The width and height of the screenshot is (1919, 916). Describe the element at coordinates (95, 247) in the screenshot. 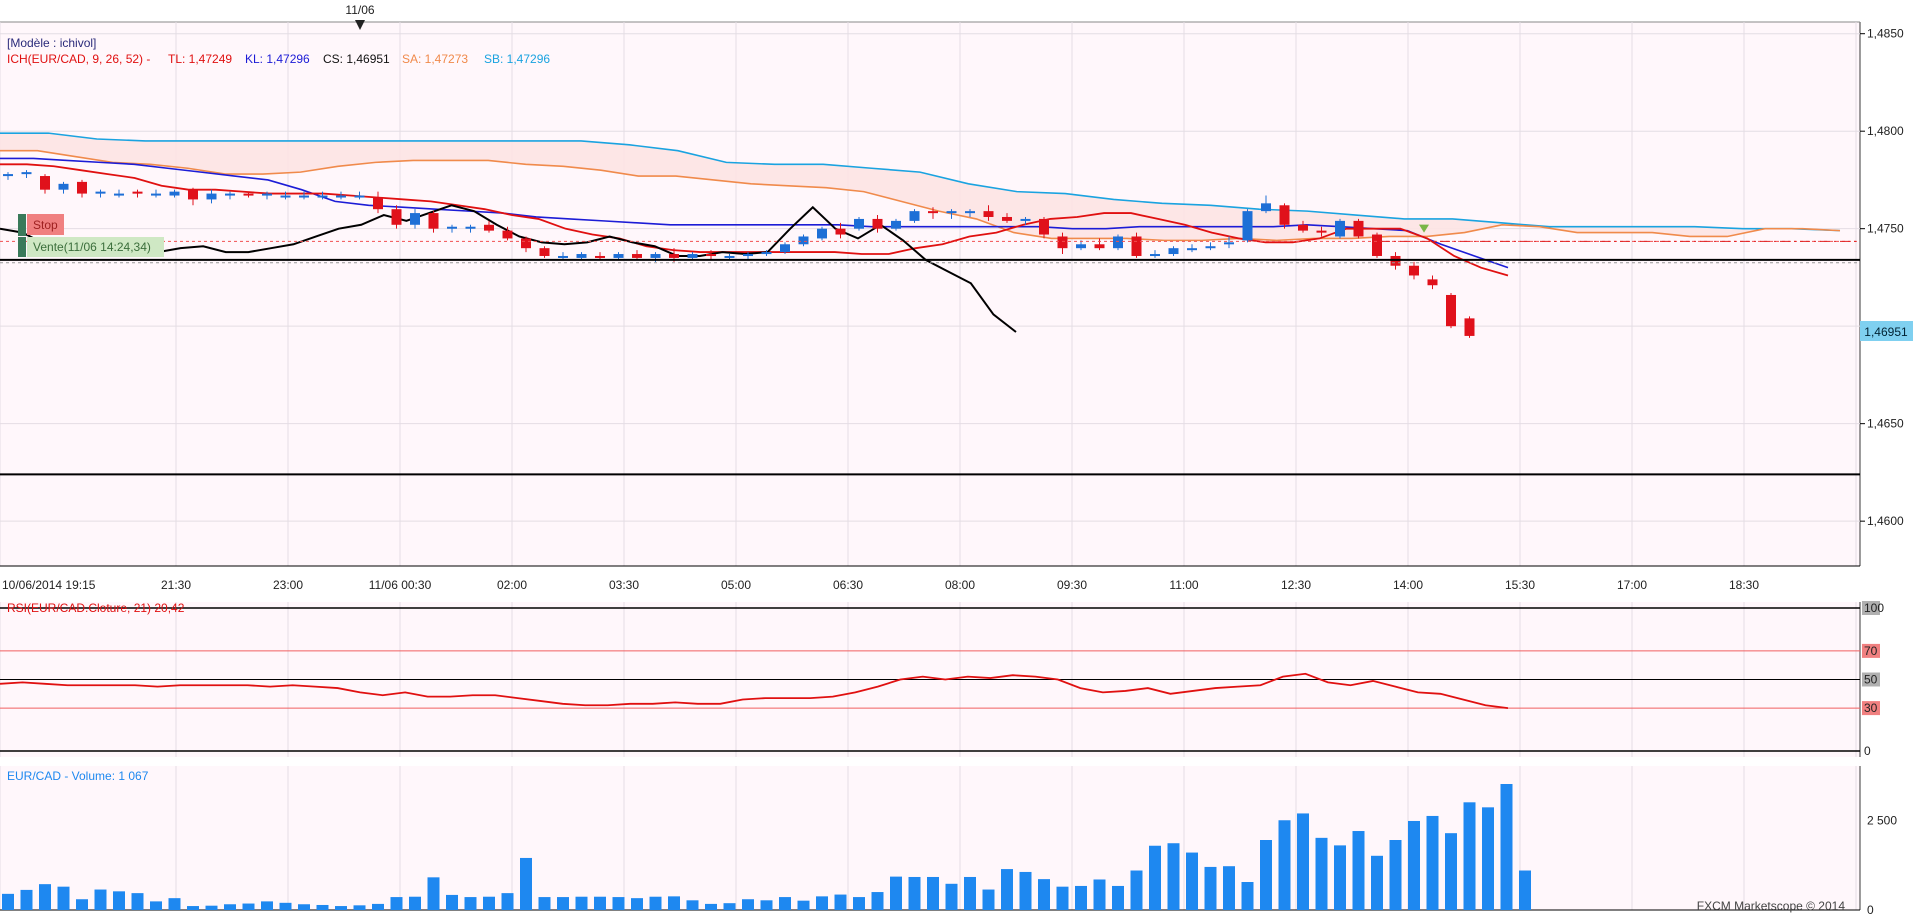

I see `sell-tag-box` at that location.